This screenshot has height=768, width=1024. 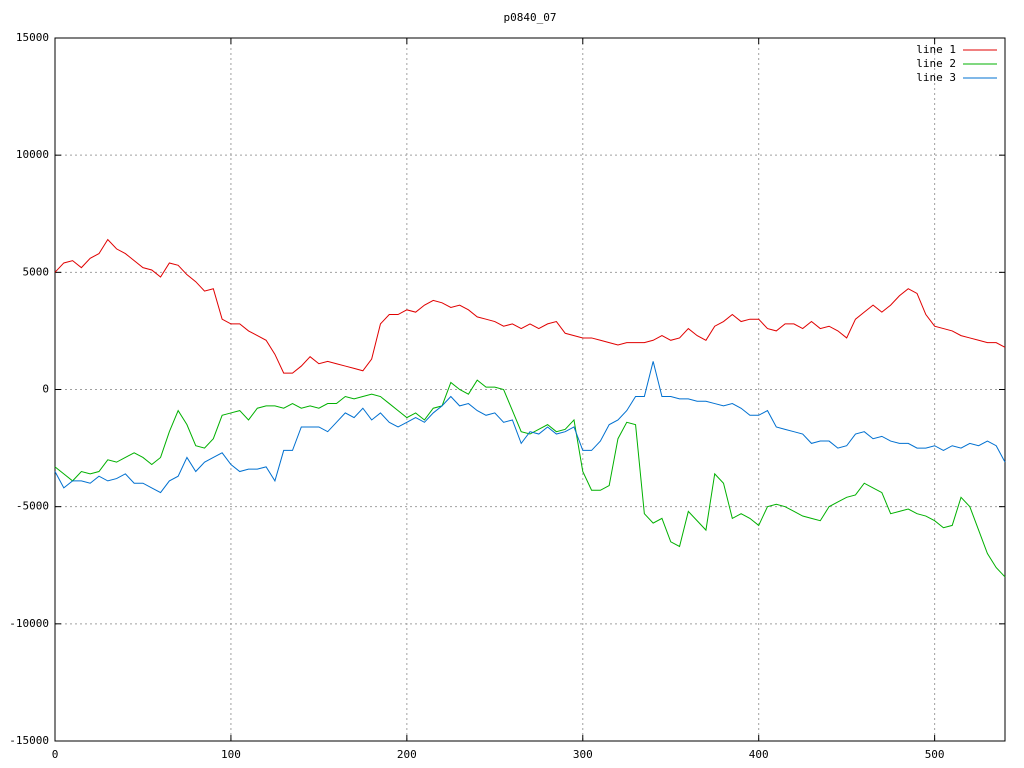 I want to click on chart-title: p0840_07, so click(x=530, y=17).